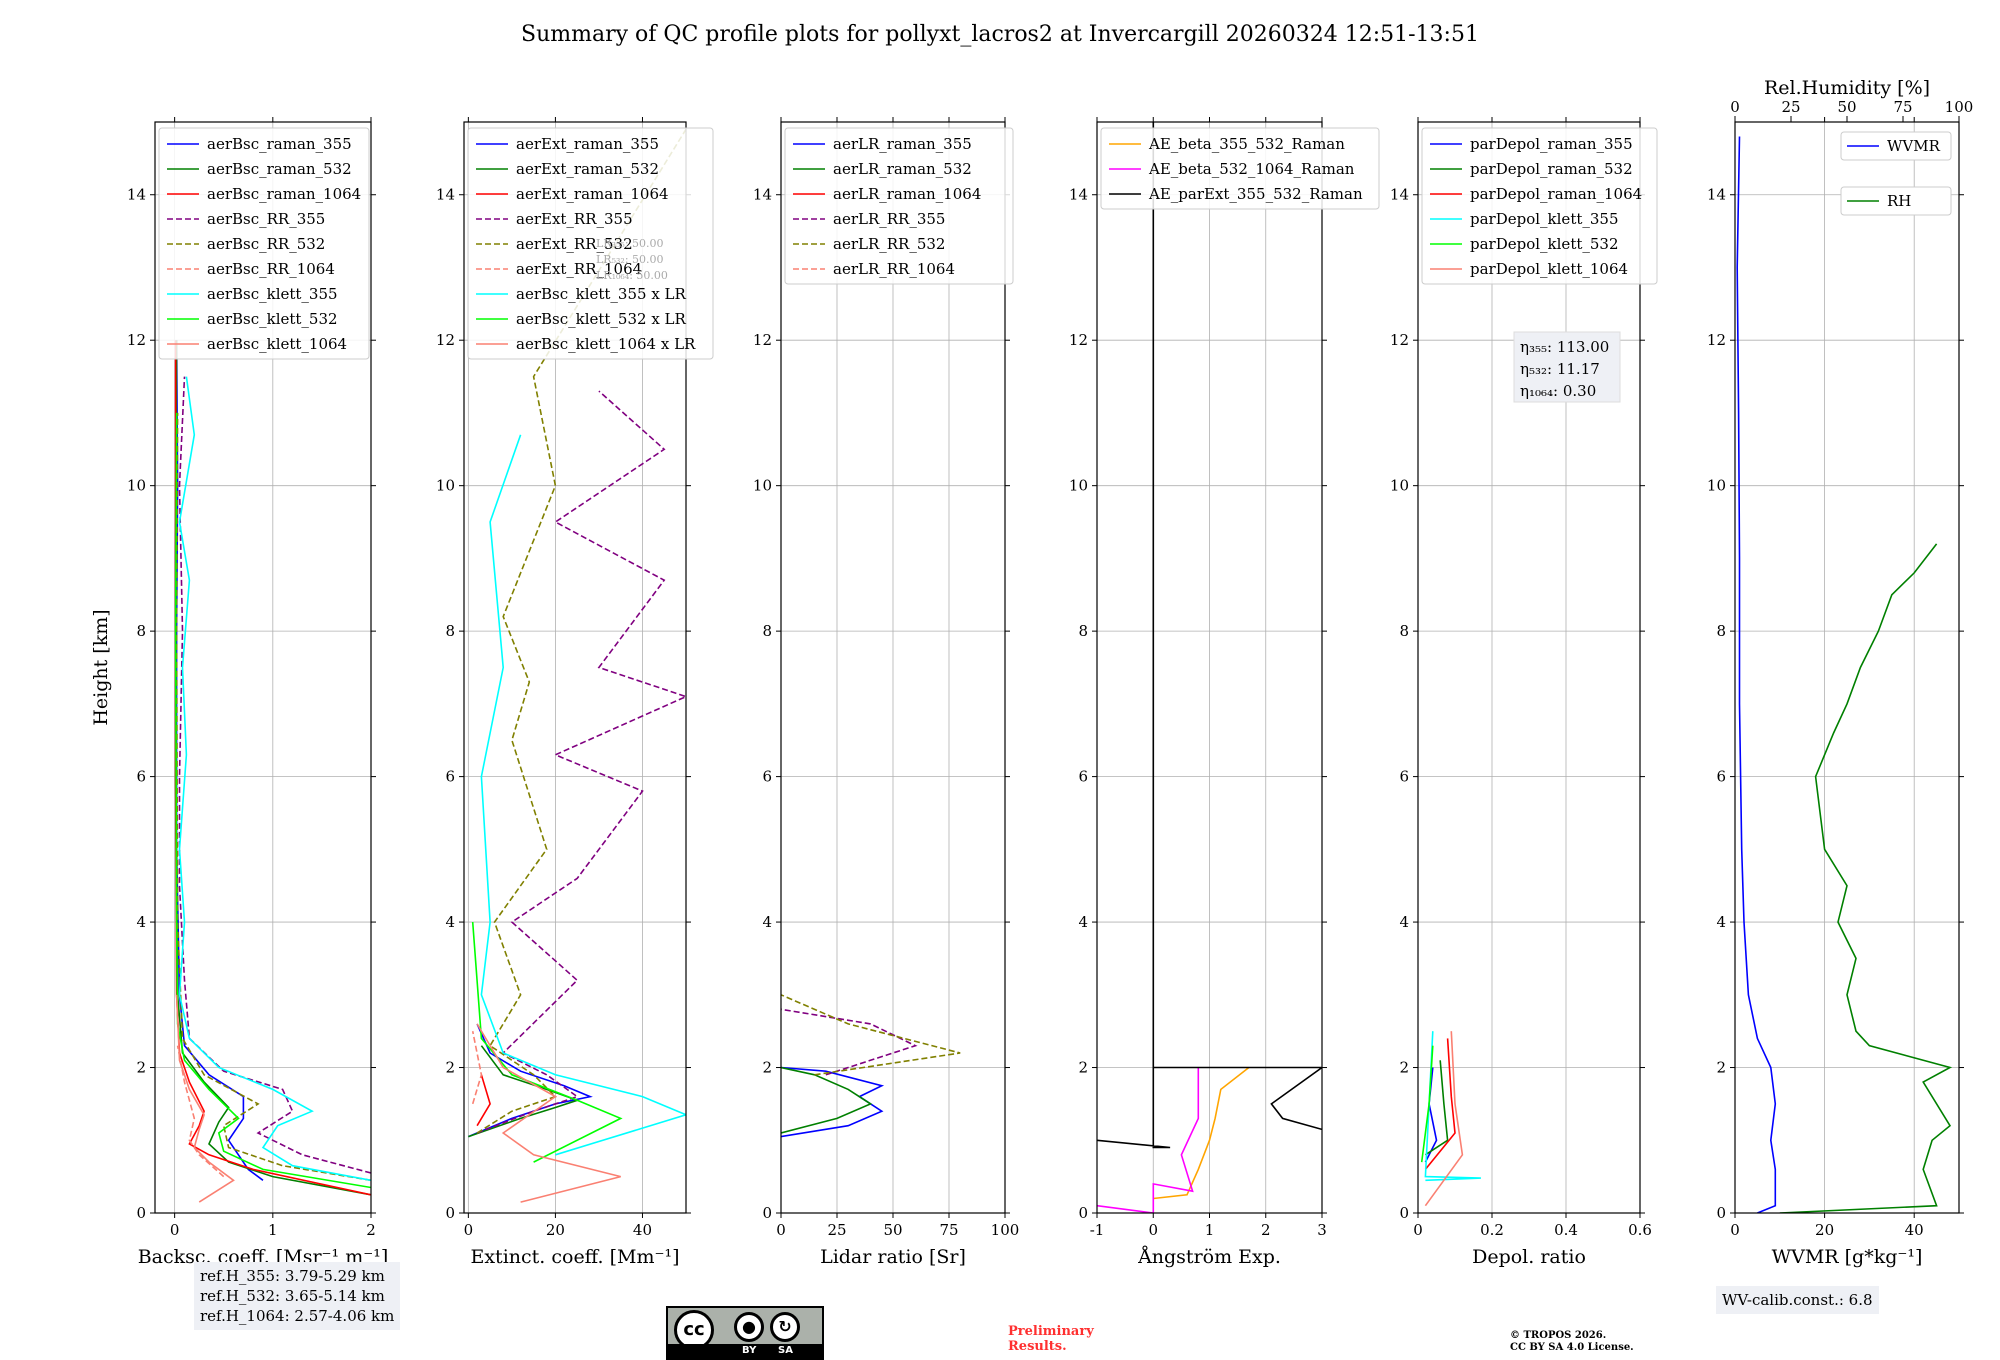 This screenshot has height=1360, width=2000. What do you see at coordinates (579, 269) in the screenshot?
I see `legend-label: aerExt_RR_1064` at bounding box center [579, 269].